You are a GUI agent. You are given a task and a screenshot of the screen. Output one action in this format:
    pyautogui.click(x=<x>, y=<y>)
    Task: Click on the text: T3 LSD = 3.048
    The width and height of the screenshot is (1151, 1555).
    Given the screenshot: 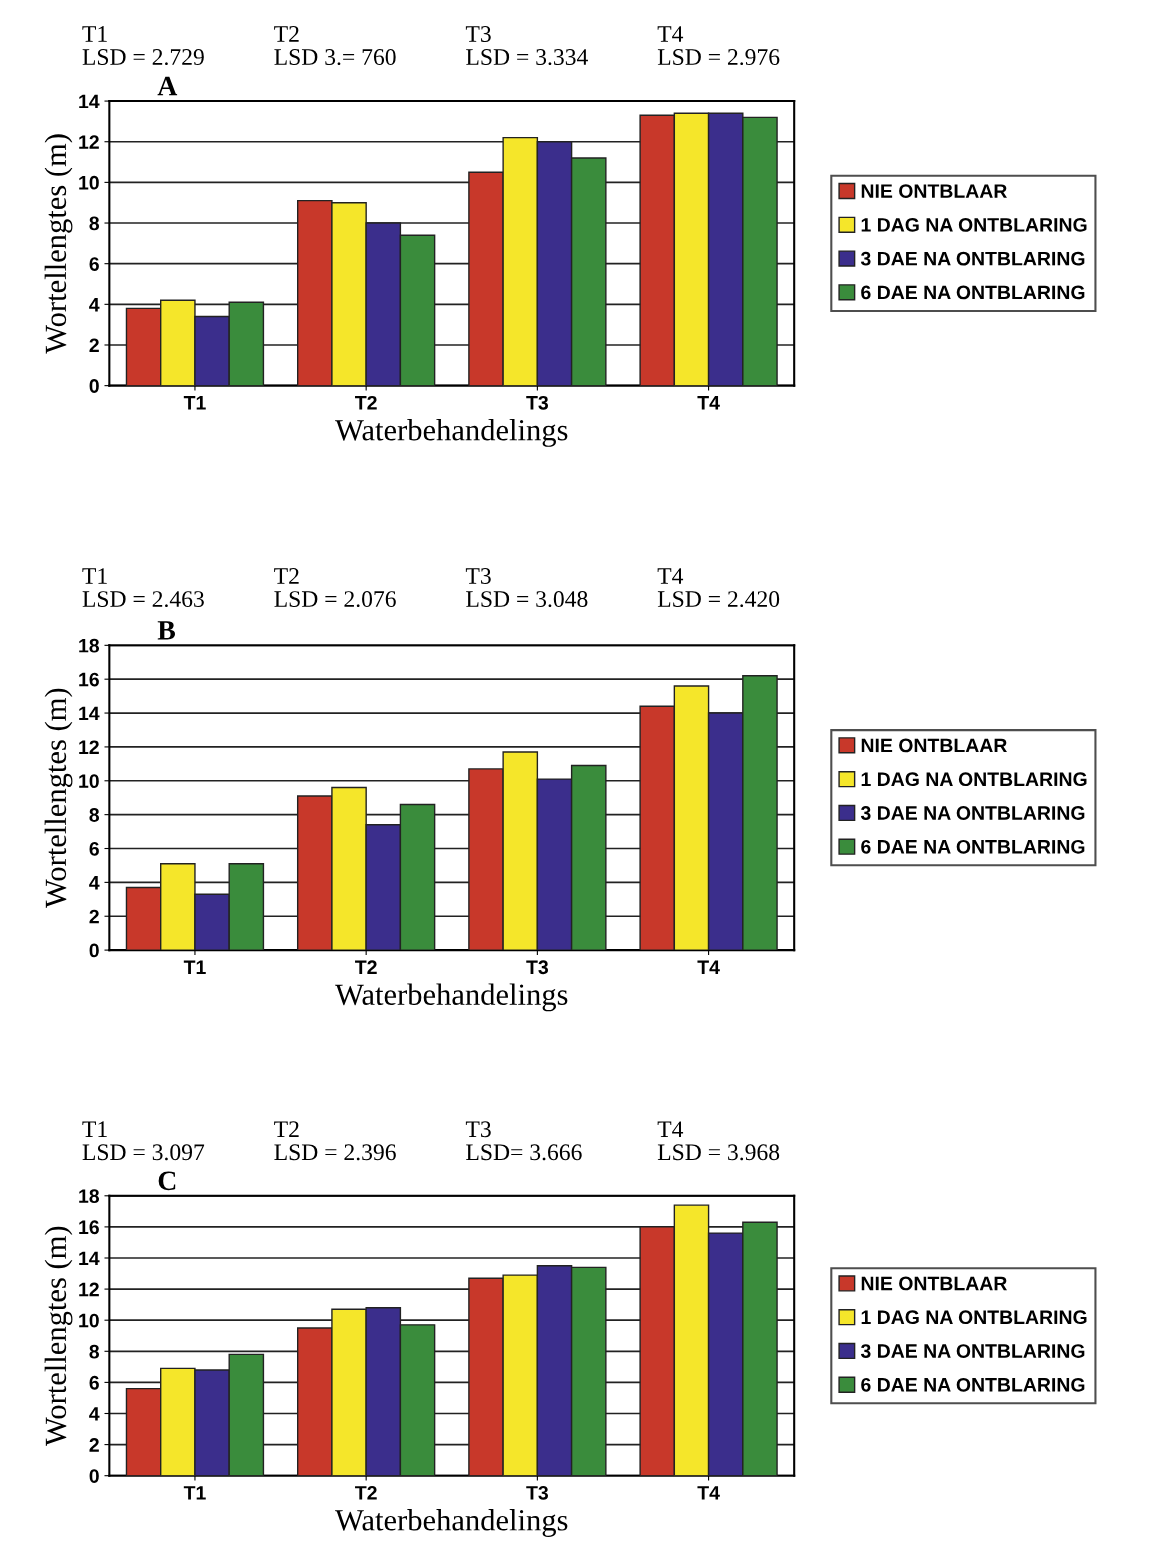 What is the action you would take?
    pyautogui.click(x=526, y=588)
    